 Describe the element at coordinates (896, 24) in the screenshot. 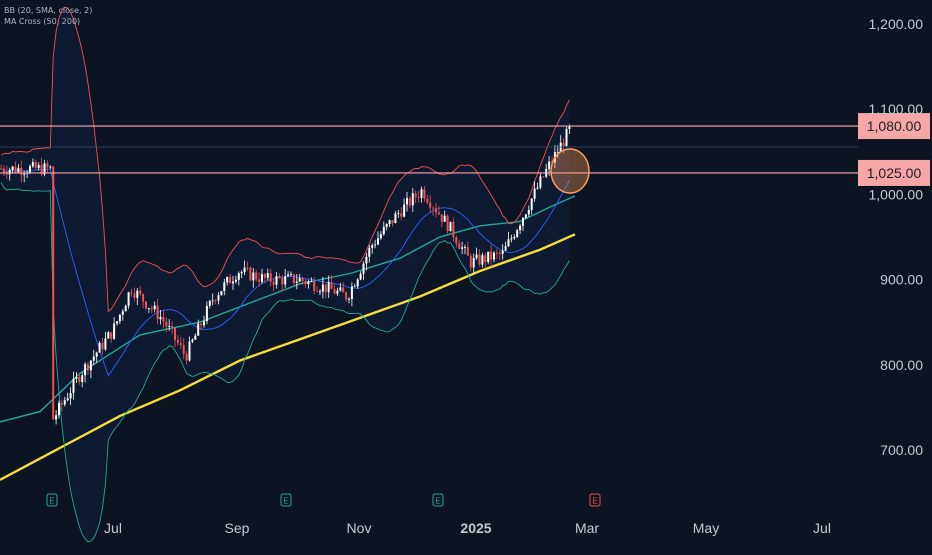

I see `price-tick-label: 1,200.00` at that location.